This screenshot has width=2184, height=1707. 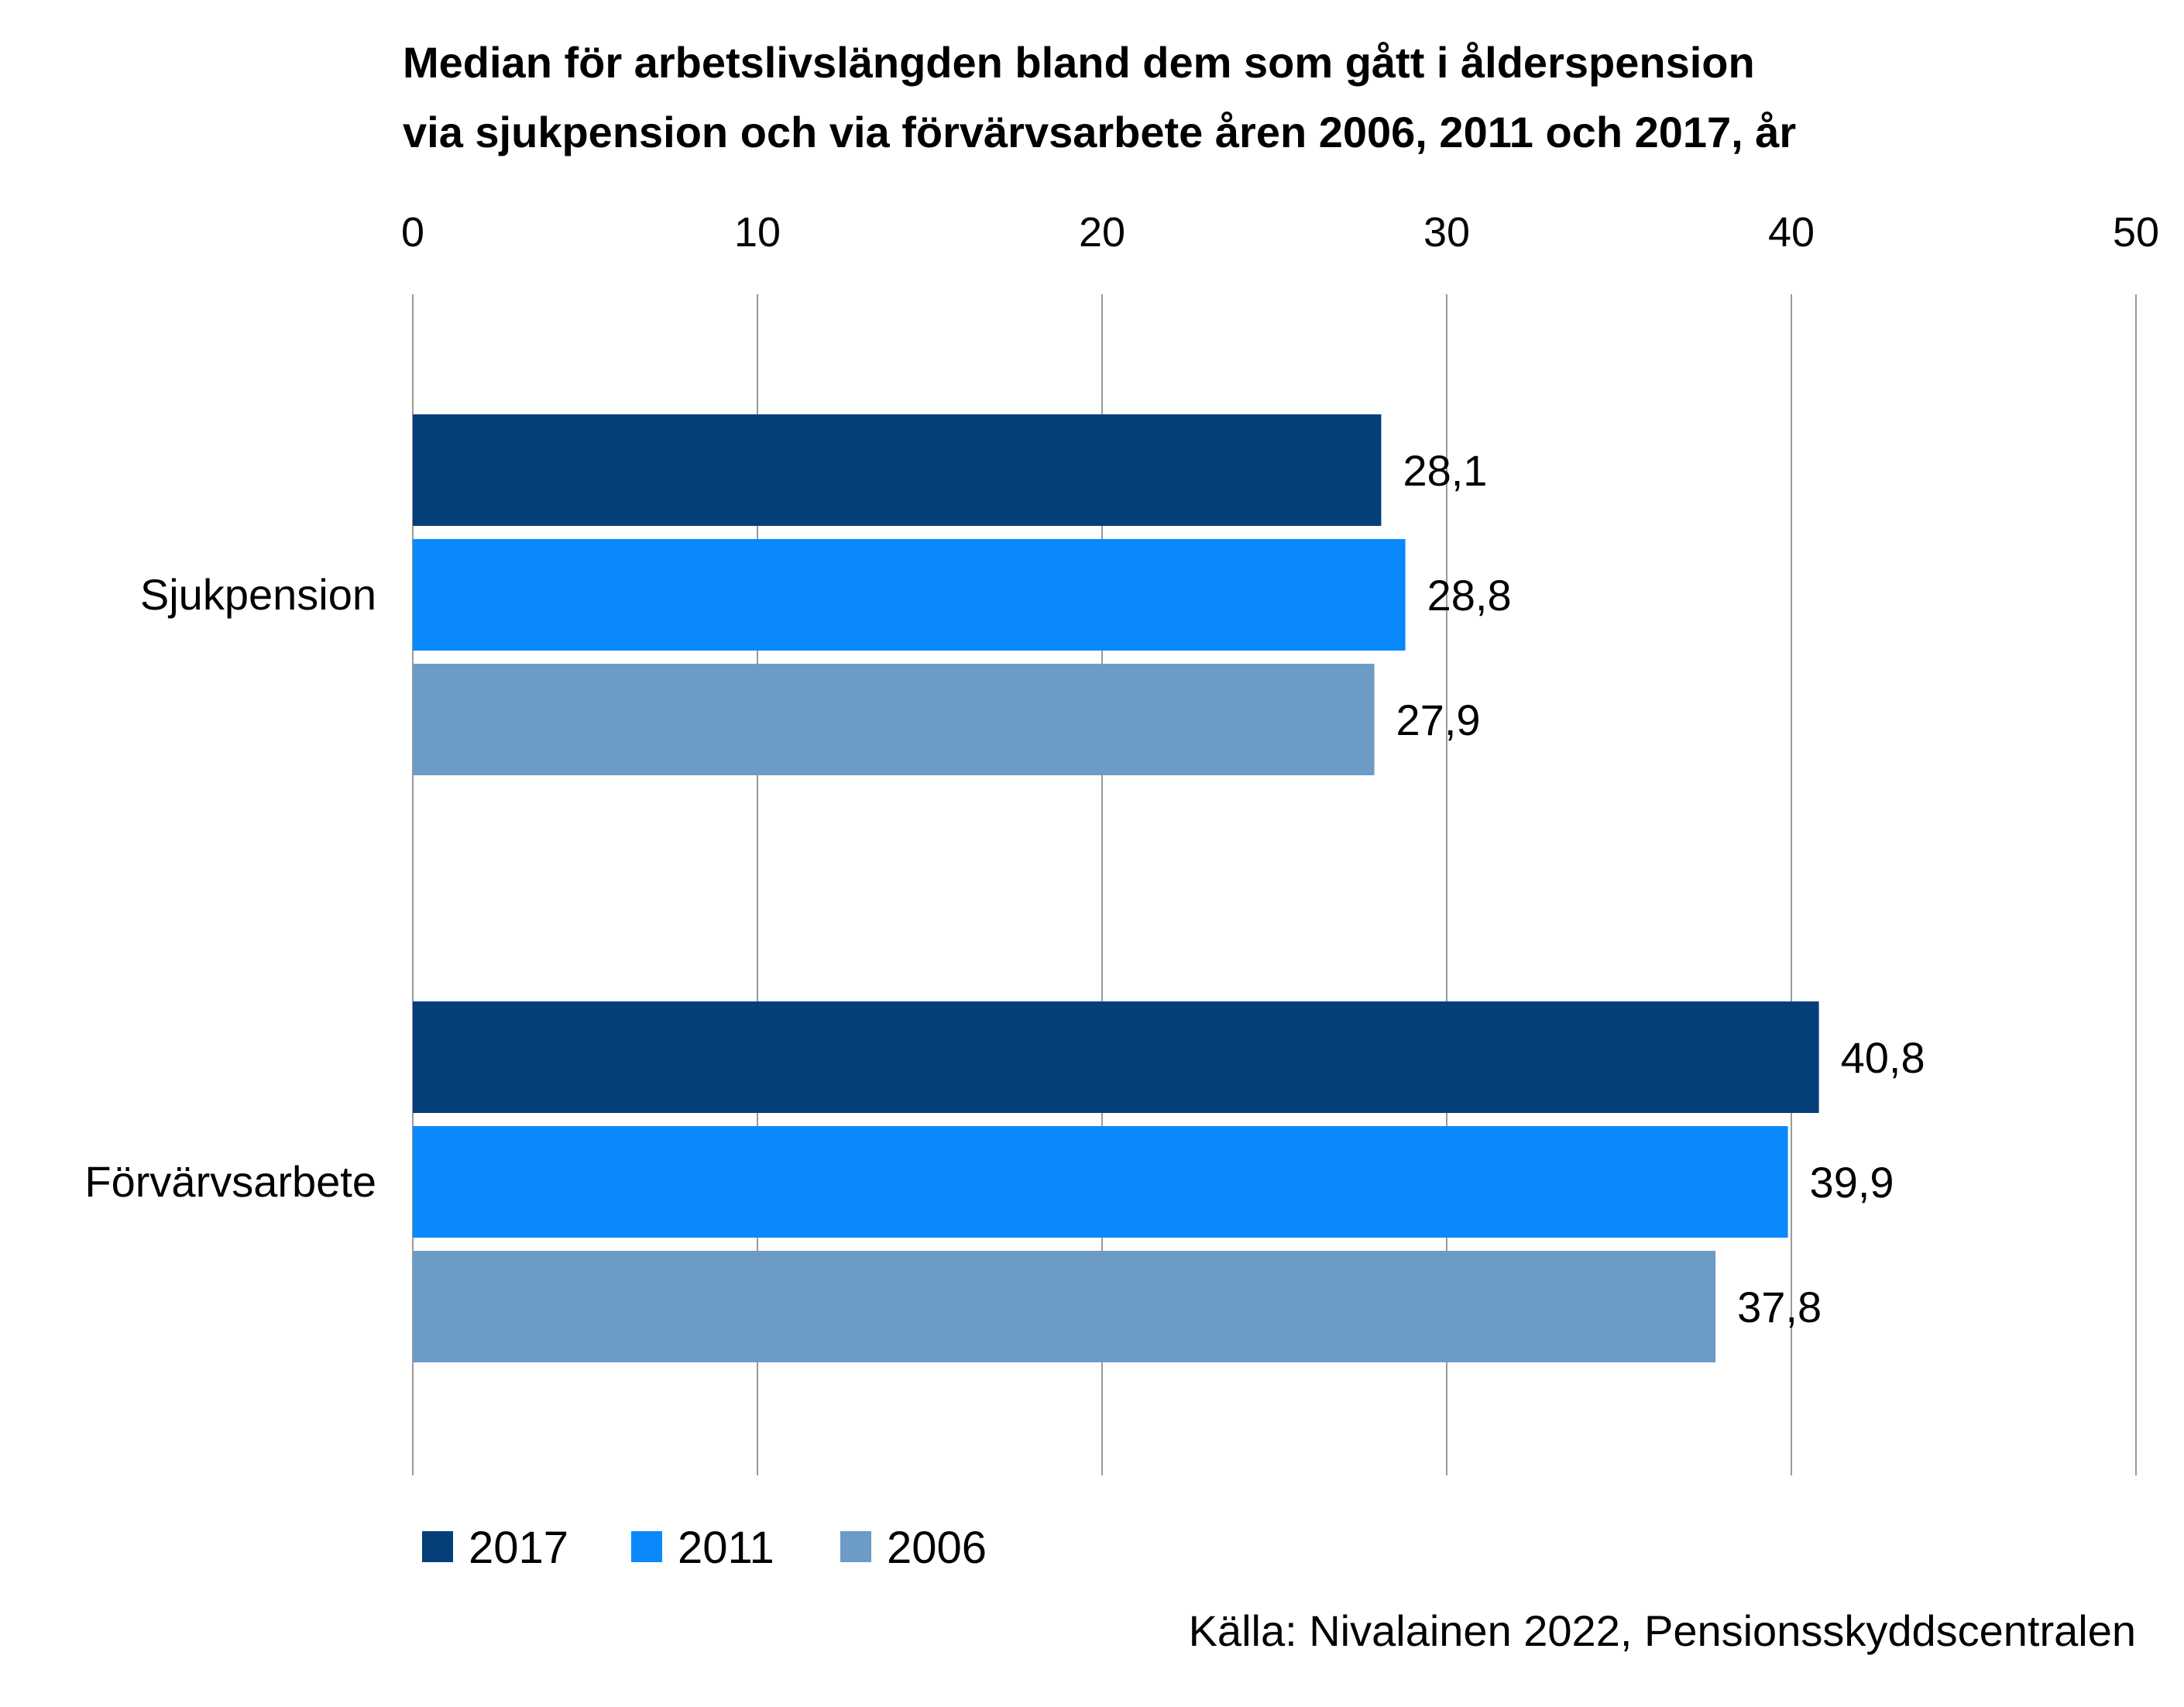 What do you see at coordinates (1280, 232) in the screenshot?
I see `x-axis-tick-labels: 0 10 20 30 40 50` at bounding box center [1280, 232].